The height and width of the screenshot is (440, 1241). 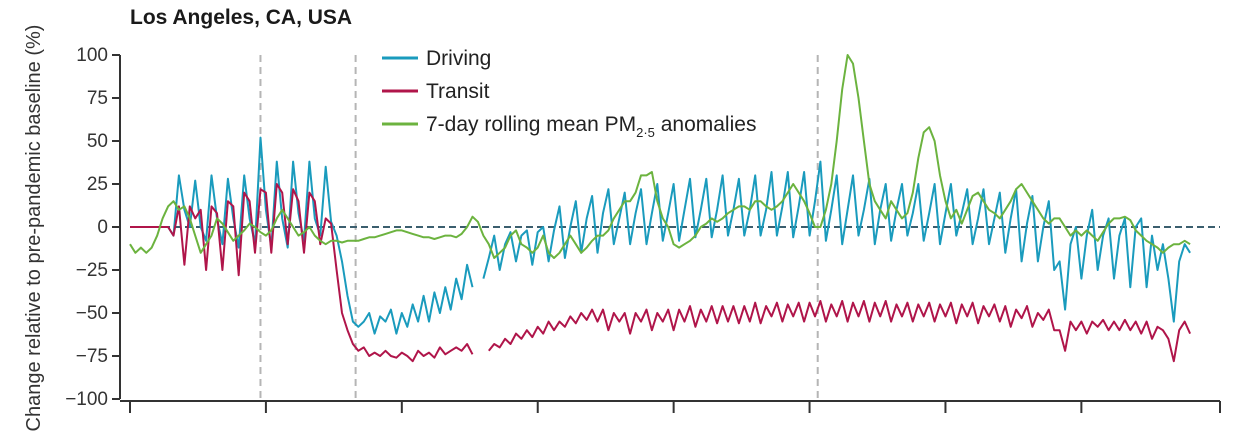 I want to click on legend-label-2: 7-day rolling mean PM2·5 anomalies, so click(x=591, y=126).